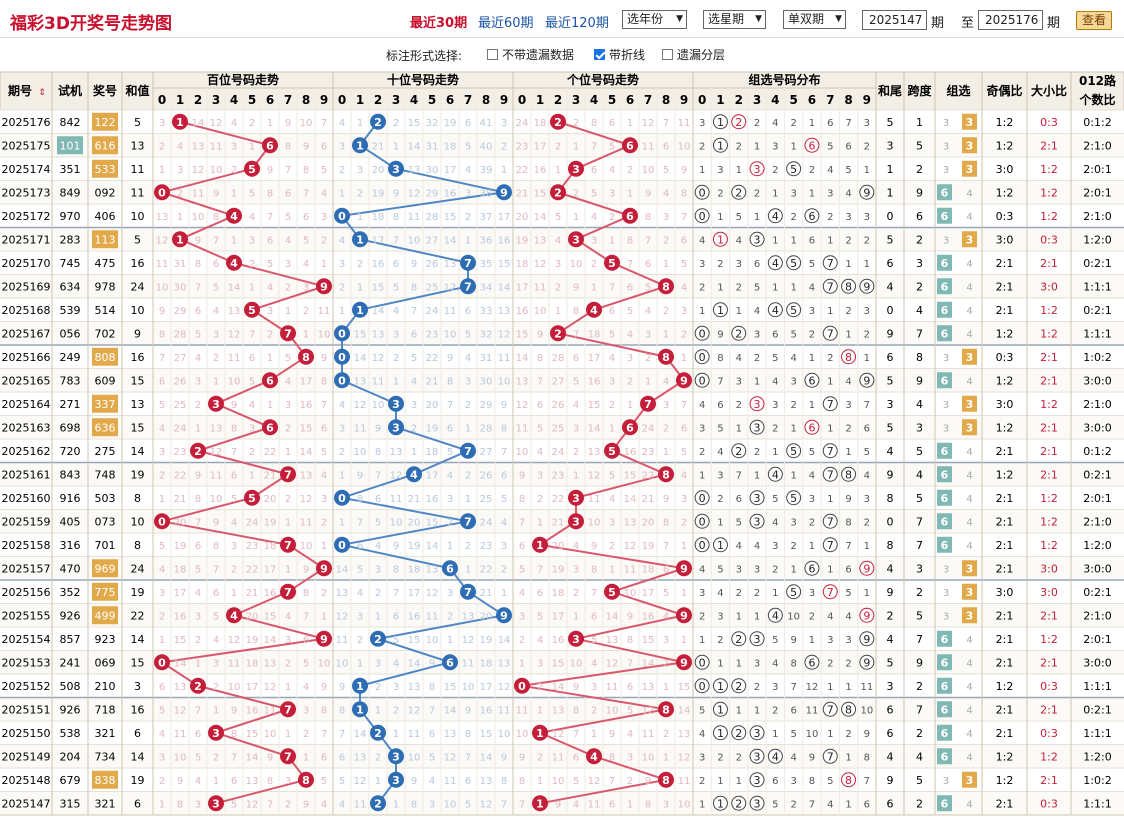 The height and width of the screenshot is (827, 1124). I want to click on option-polyline: 带折线, so click(619, 54).